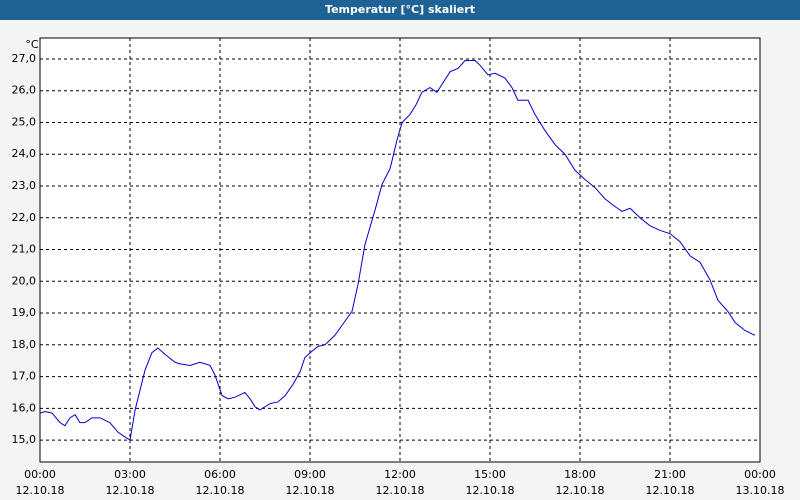  I want to click on x-tick-label: 15:00, so click(490, 474).